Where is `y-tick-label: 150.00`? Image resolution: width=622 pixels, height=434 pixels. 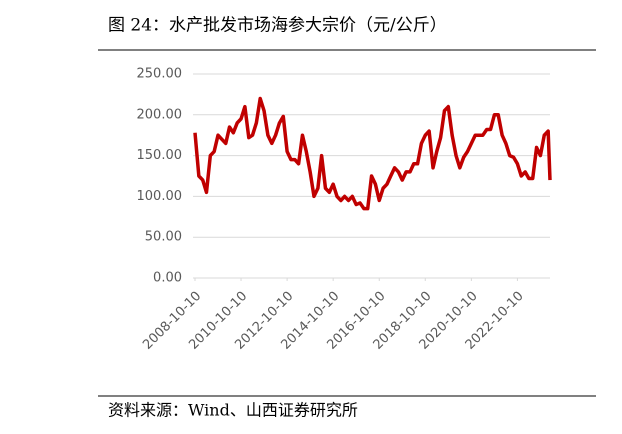 y-tick-label: 150.00 is located at coordinates (160, 155).